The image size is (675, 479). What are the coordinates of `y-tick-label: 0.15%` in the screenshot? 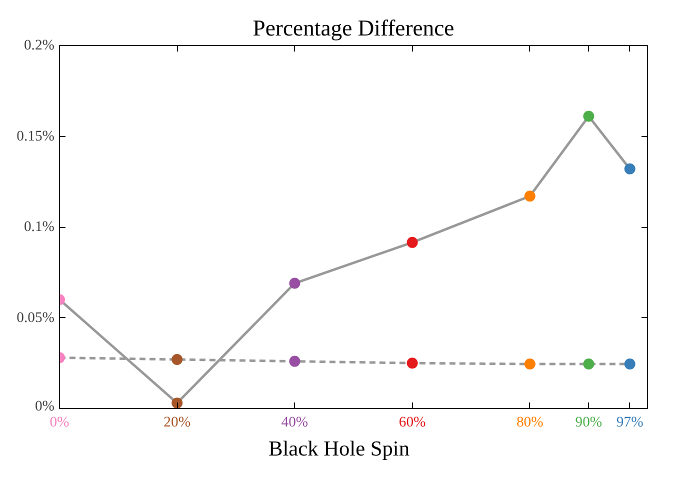 It's located at (35, 136).